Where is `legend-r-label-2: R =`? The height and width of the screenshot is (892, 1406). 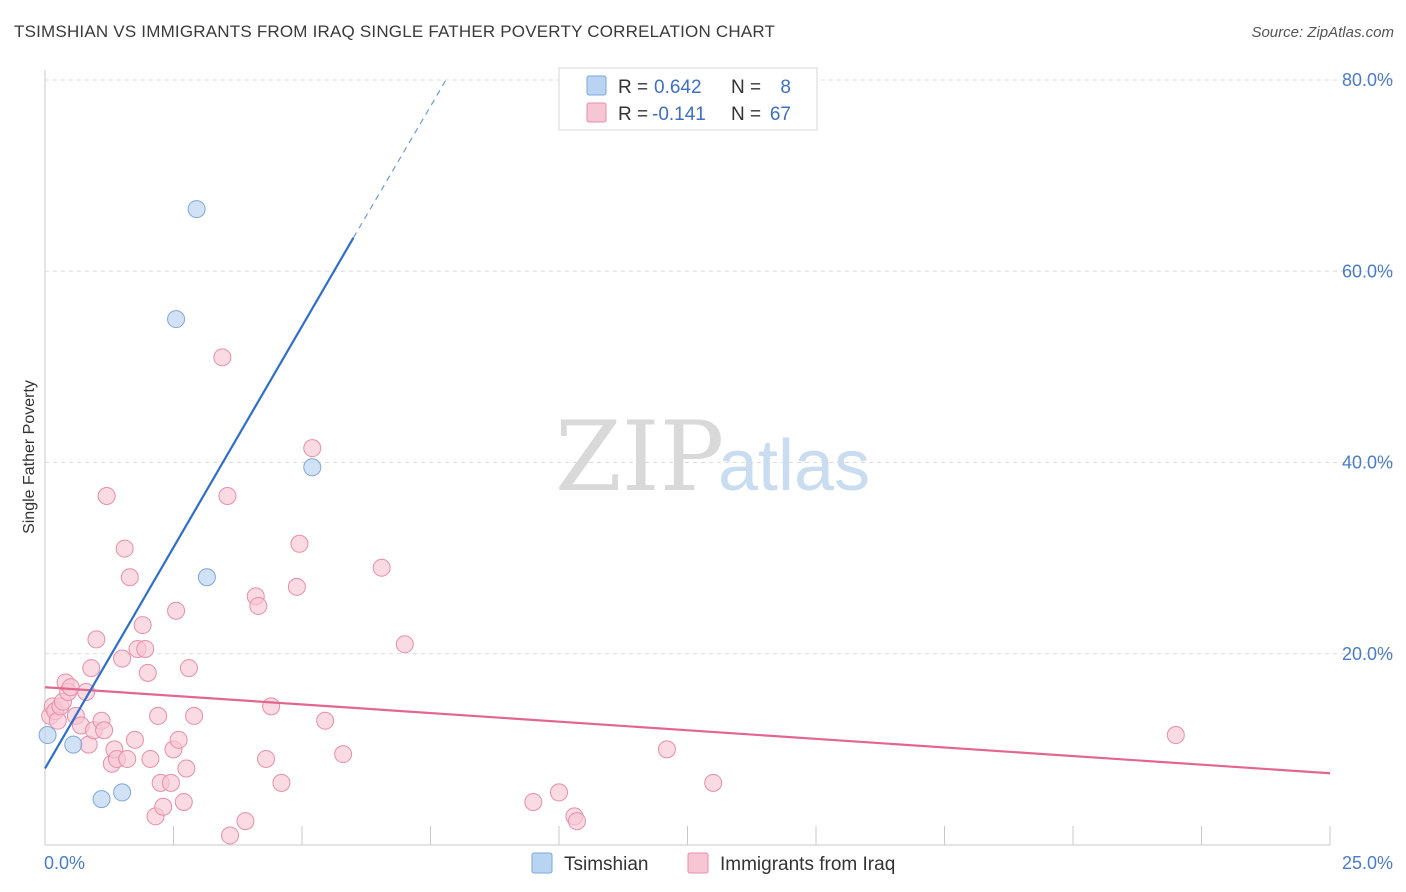 legend-r-label-2: R = is located at coordinates (633, 114).